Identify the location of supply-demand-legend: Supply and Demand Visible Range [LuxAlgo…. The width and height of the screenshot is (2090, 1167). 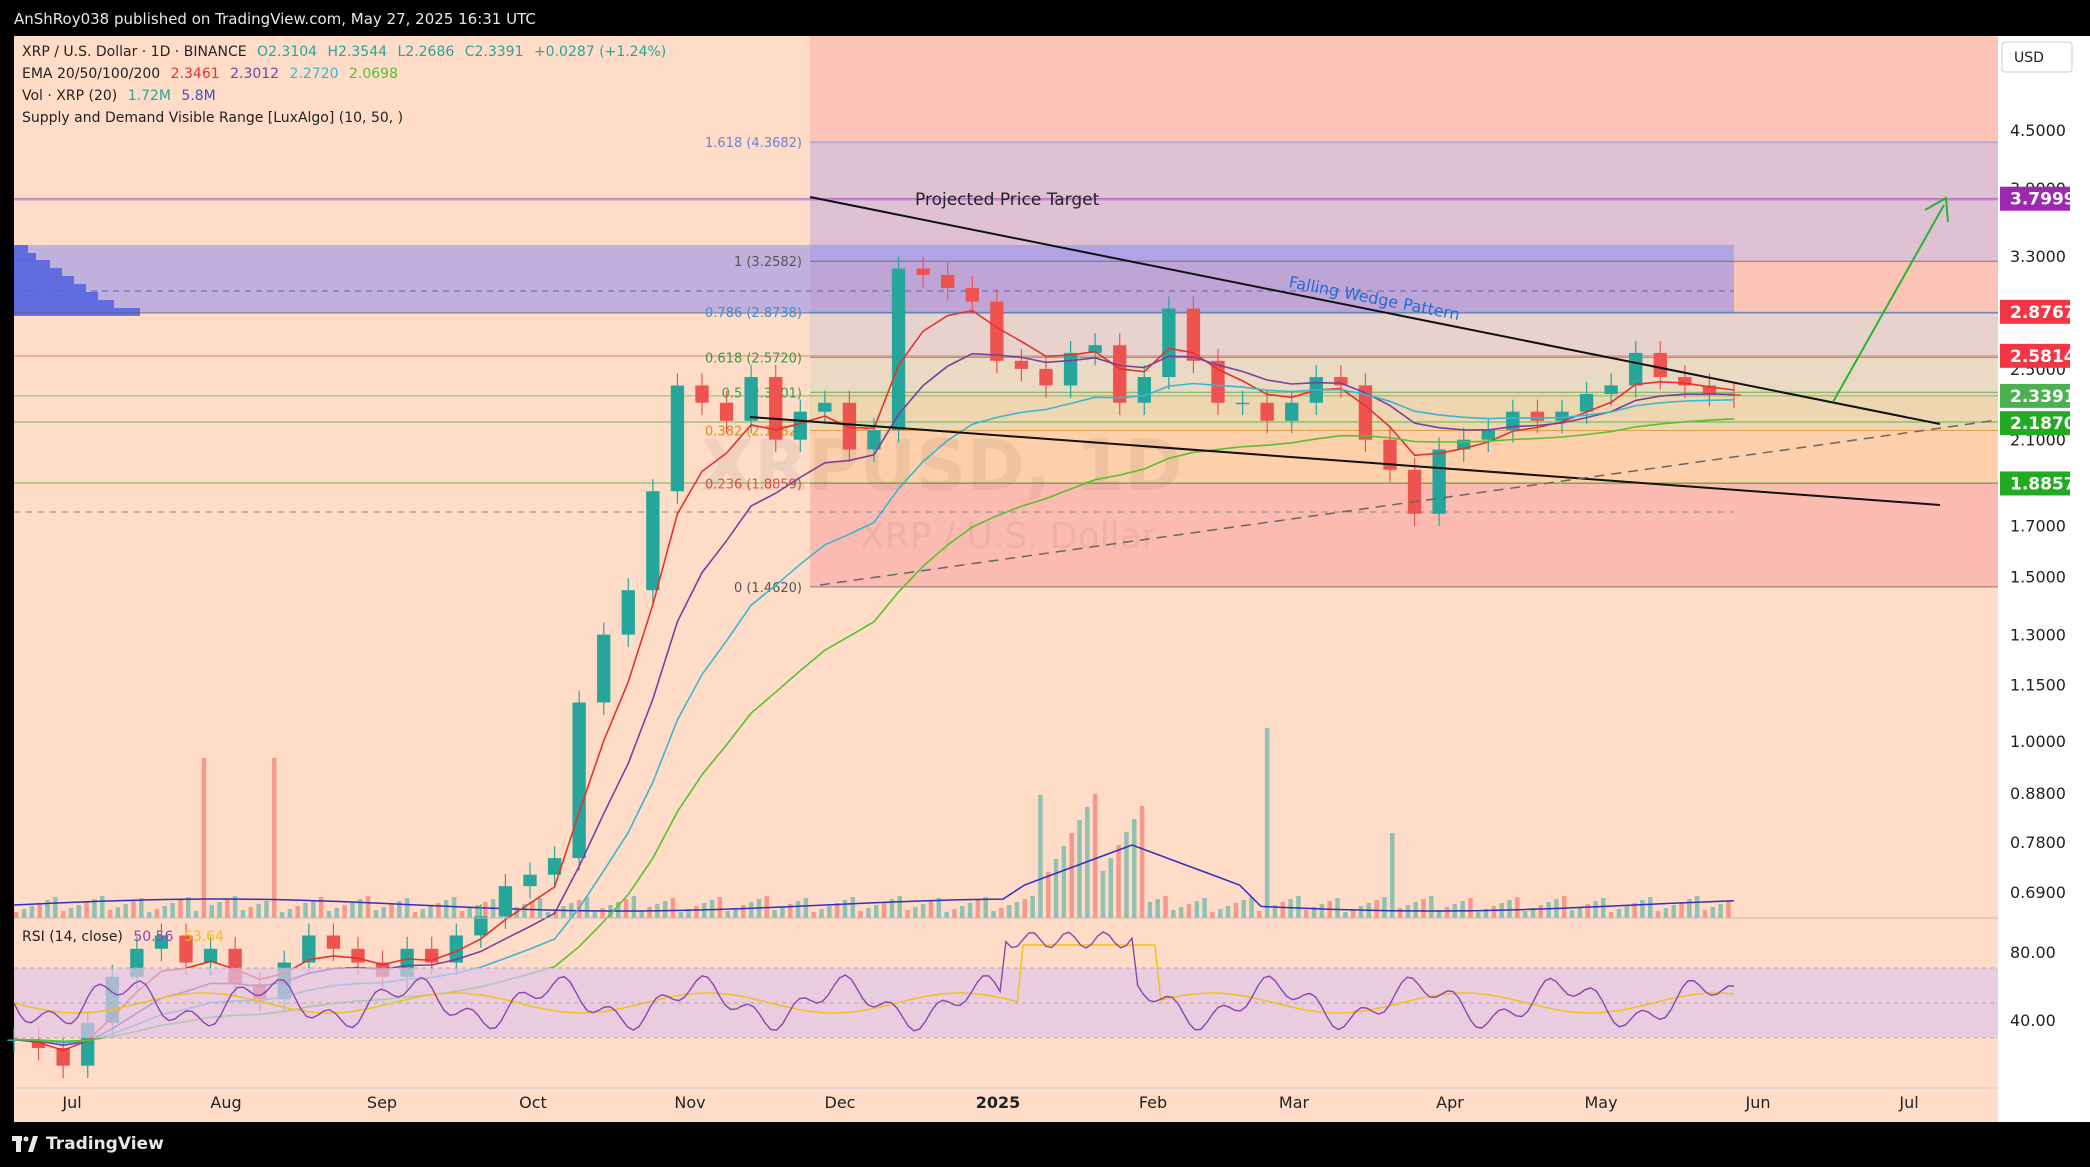
(215, 118).